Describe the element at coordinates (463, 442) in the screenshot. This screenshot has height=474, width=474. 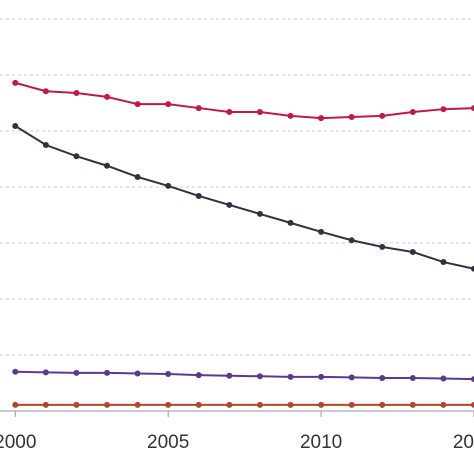
I see `x-tick-label: 2015` at that location.